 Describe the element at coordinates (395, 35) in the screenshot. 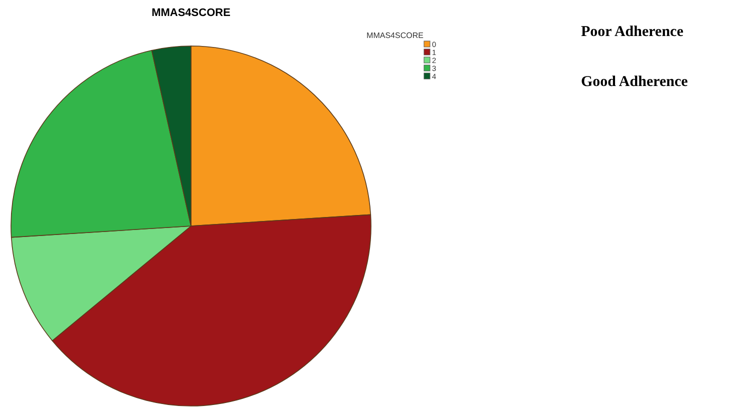

I see `legend-title: MMAS4SCORE` at that location.